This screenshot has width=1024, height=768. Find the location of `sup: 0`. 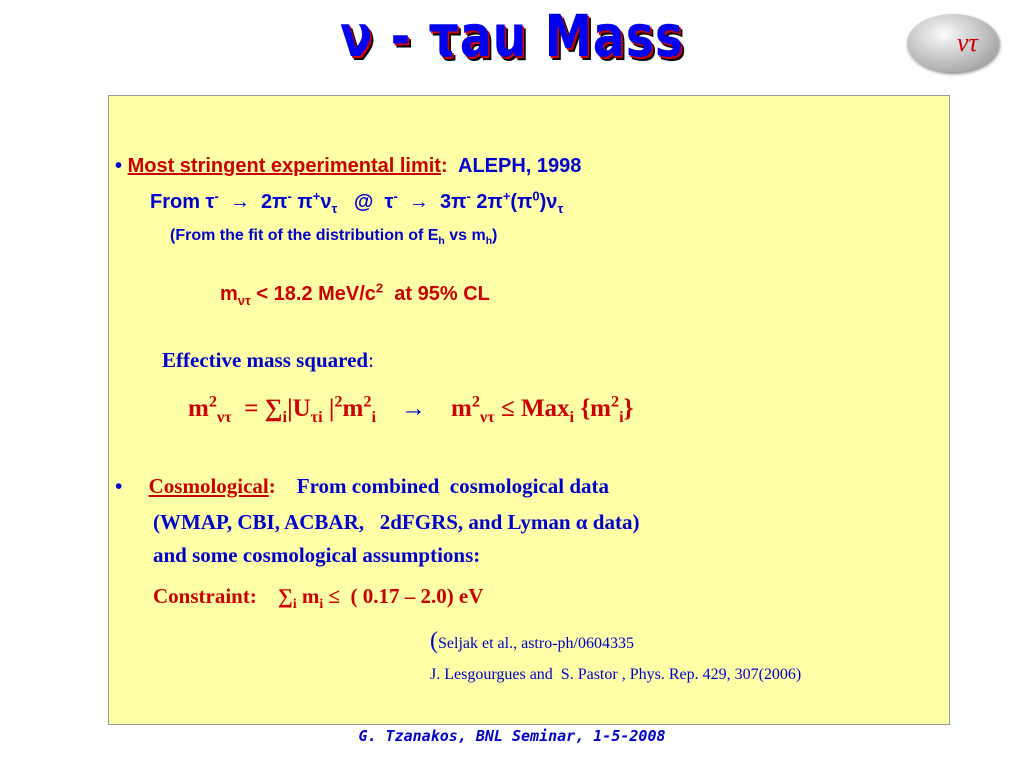

sup: 0 is located at coordinates (536, 196).